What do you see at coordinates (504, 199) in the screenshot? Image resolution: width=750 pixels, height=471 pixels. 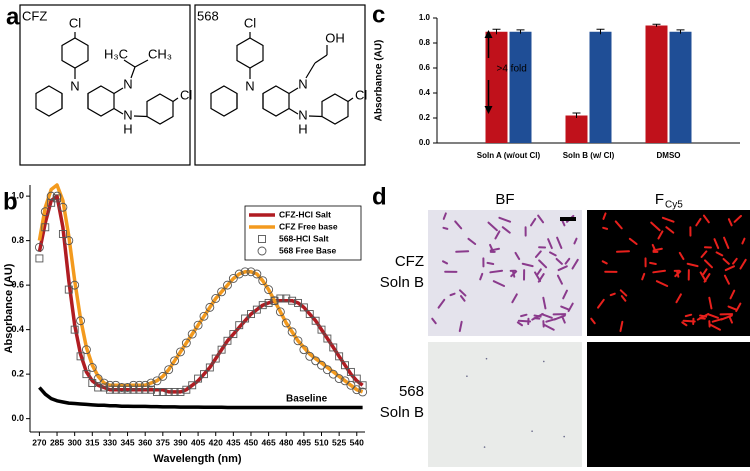 I see `column-header: BF` at bounding box center [504, 199].